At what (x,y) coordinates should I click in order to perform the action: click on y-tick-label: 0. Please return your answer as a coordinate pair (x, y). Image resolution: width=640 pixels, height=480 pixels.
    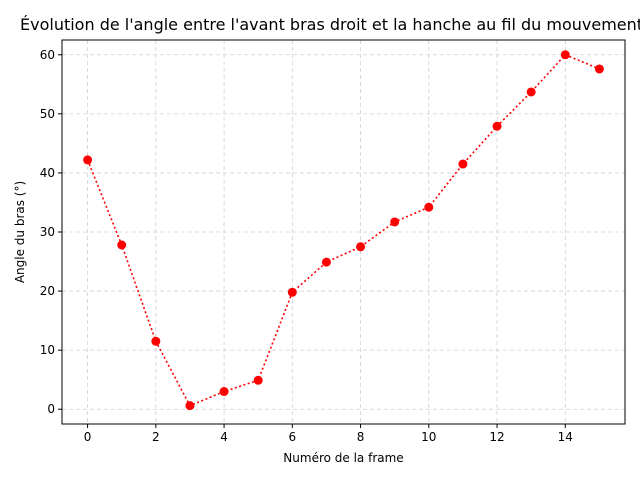
    Looking at the image, I should click on (51, 409).